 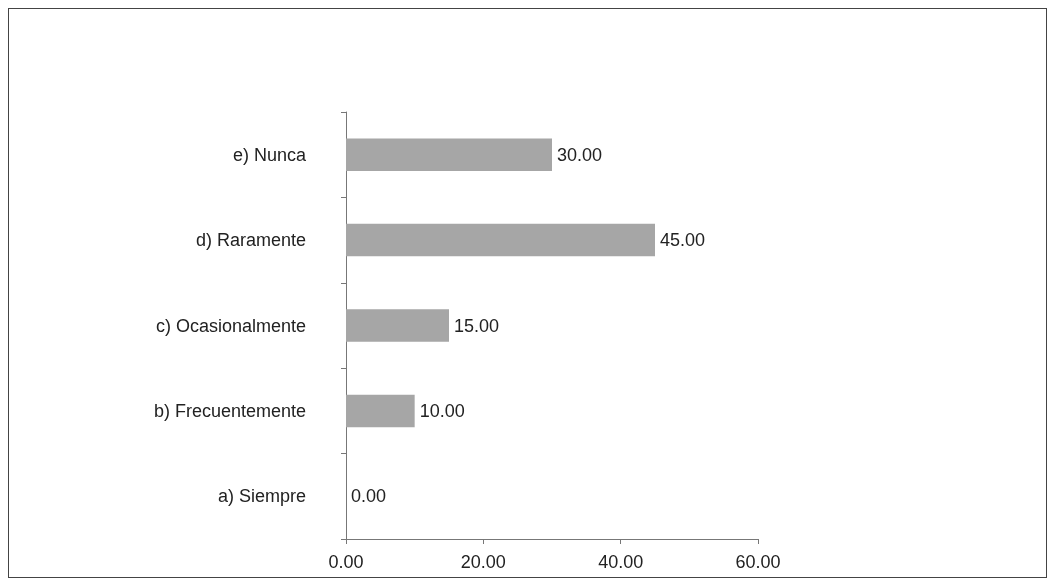 What do you see at coordinates (758, 562) in the screenshot?
I see `x-tick-label: 60.00` at bounding box center [758, 562].